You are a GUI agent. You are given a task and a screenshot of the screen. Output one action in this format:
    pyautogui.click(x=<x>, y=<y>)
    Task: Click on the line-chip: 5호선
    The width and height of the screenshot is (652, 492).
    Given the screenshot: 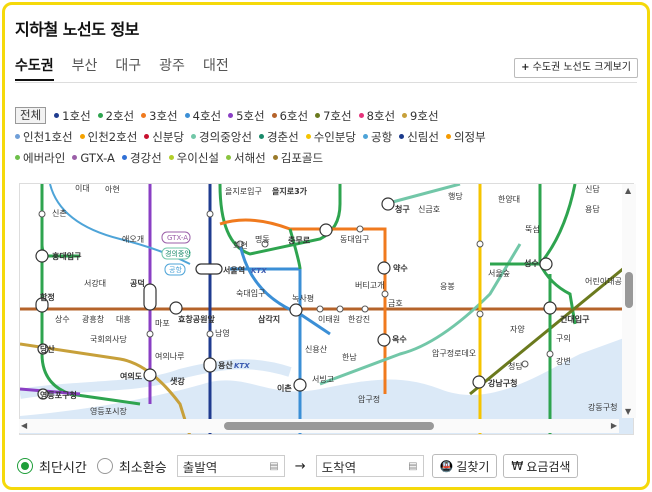 What is the action you would take?
    pyautogui.click(x=246, y=116)
    